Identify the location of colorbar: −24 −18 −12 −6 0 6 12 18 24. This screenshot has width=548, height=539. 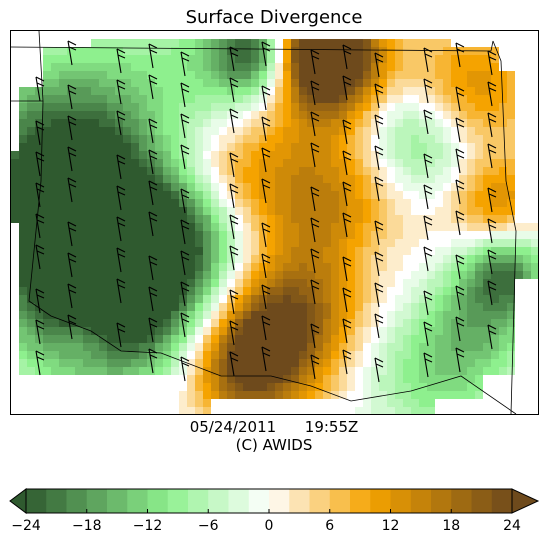
(274, 510).